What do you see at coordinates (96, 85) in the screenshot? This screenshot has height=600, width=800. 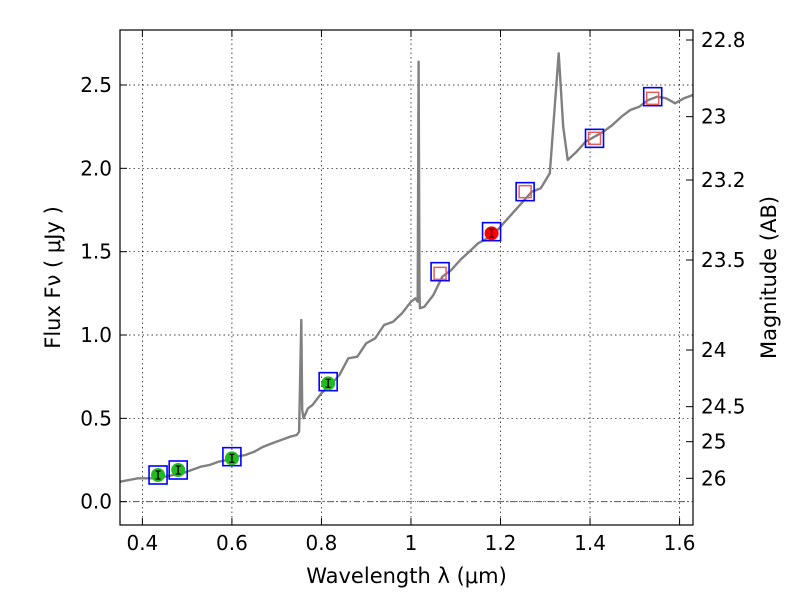 I see `y-tick-label: 2.5` at bounding box center [96, 85].